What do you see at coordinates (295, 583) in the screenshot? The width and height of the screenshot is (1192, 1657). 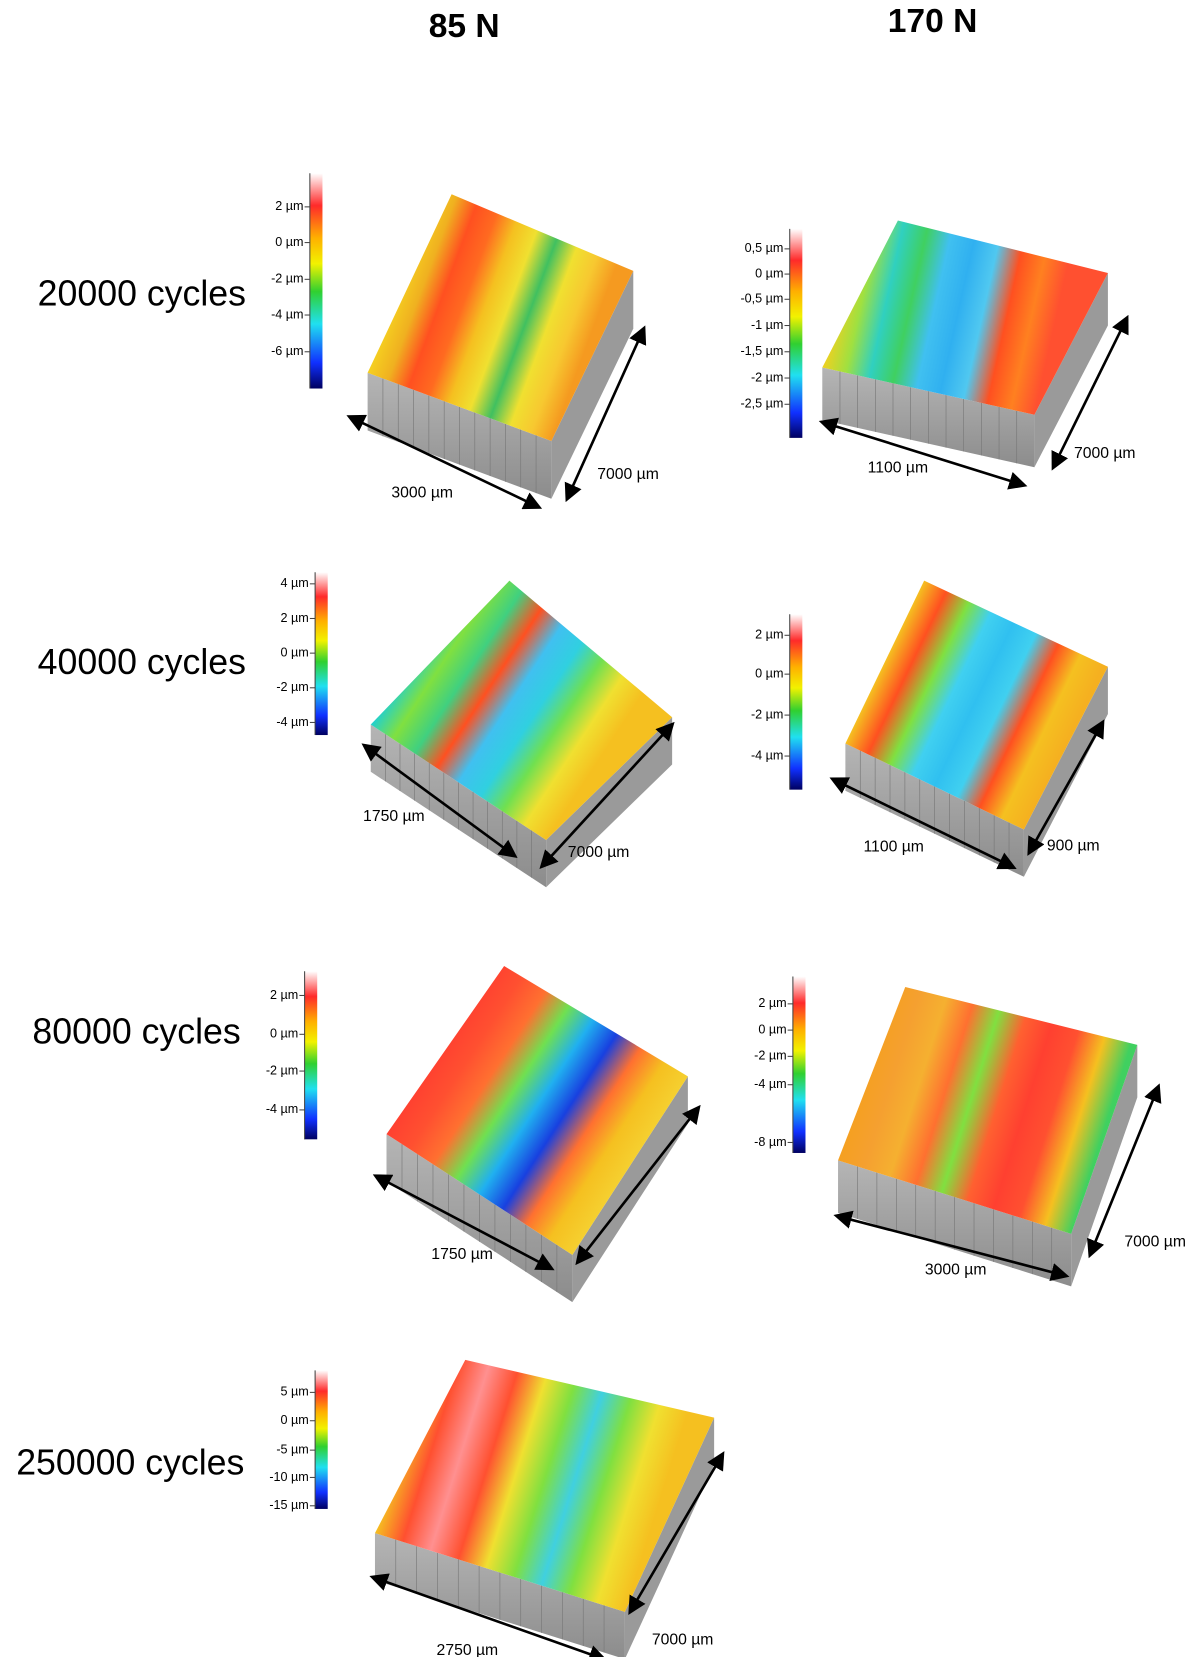 I see `colorbar-tick-label: 4 µm` at bounding box center [295, 583].